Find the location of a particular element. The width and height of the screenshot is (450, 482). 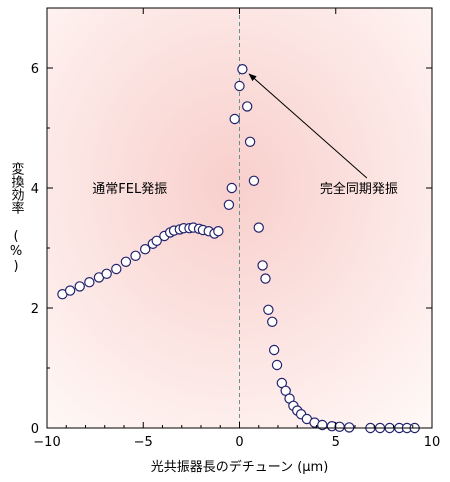

x-tick-label: 5 is located at coordinates (336, 442).